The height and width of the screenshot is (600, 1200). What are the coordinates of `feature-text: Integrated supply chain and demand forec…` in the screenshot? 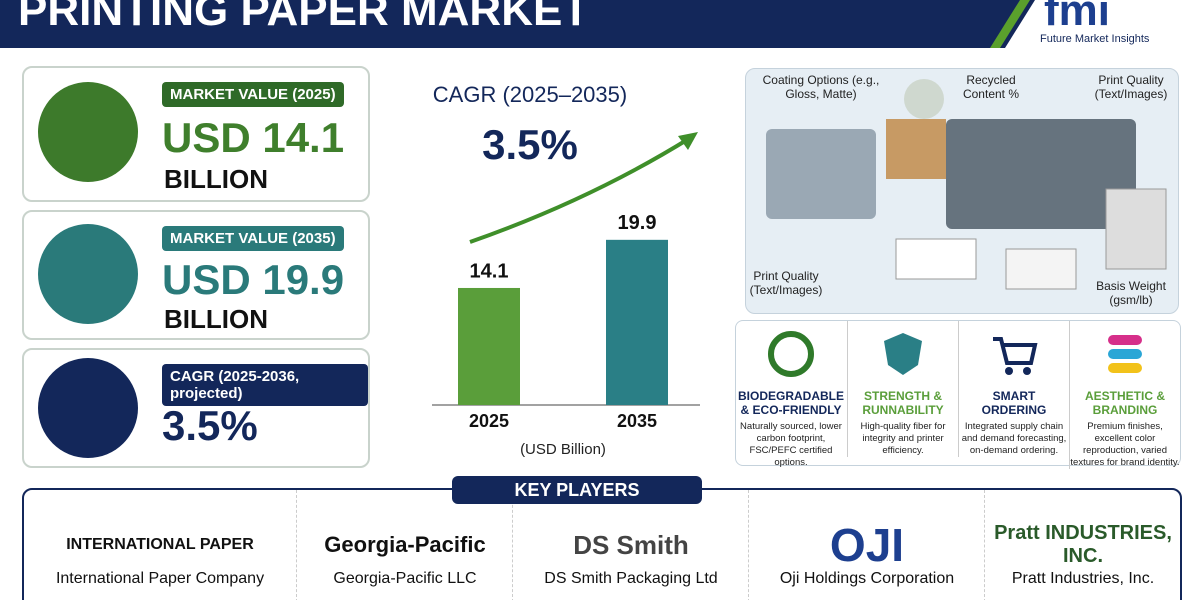 It's located at (1014, 438).